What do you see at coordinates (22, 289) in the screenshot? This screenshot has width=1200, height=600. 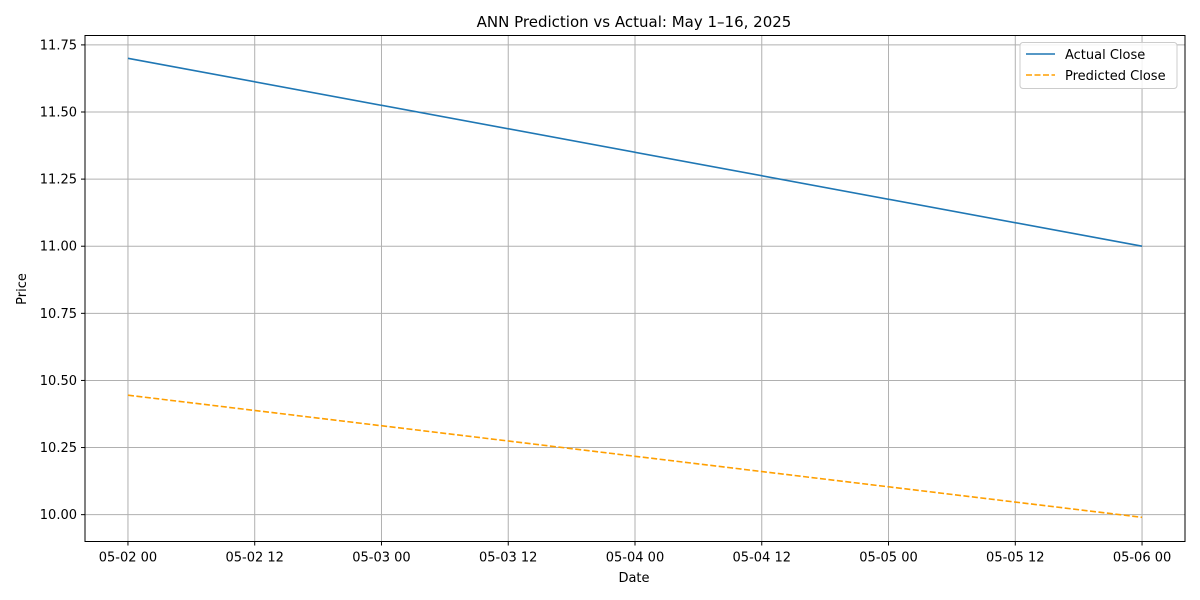 I see `y-axis-title: Price` at bounding box center [22, 289].